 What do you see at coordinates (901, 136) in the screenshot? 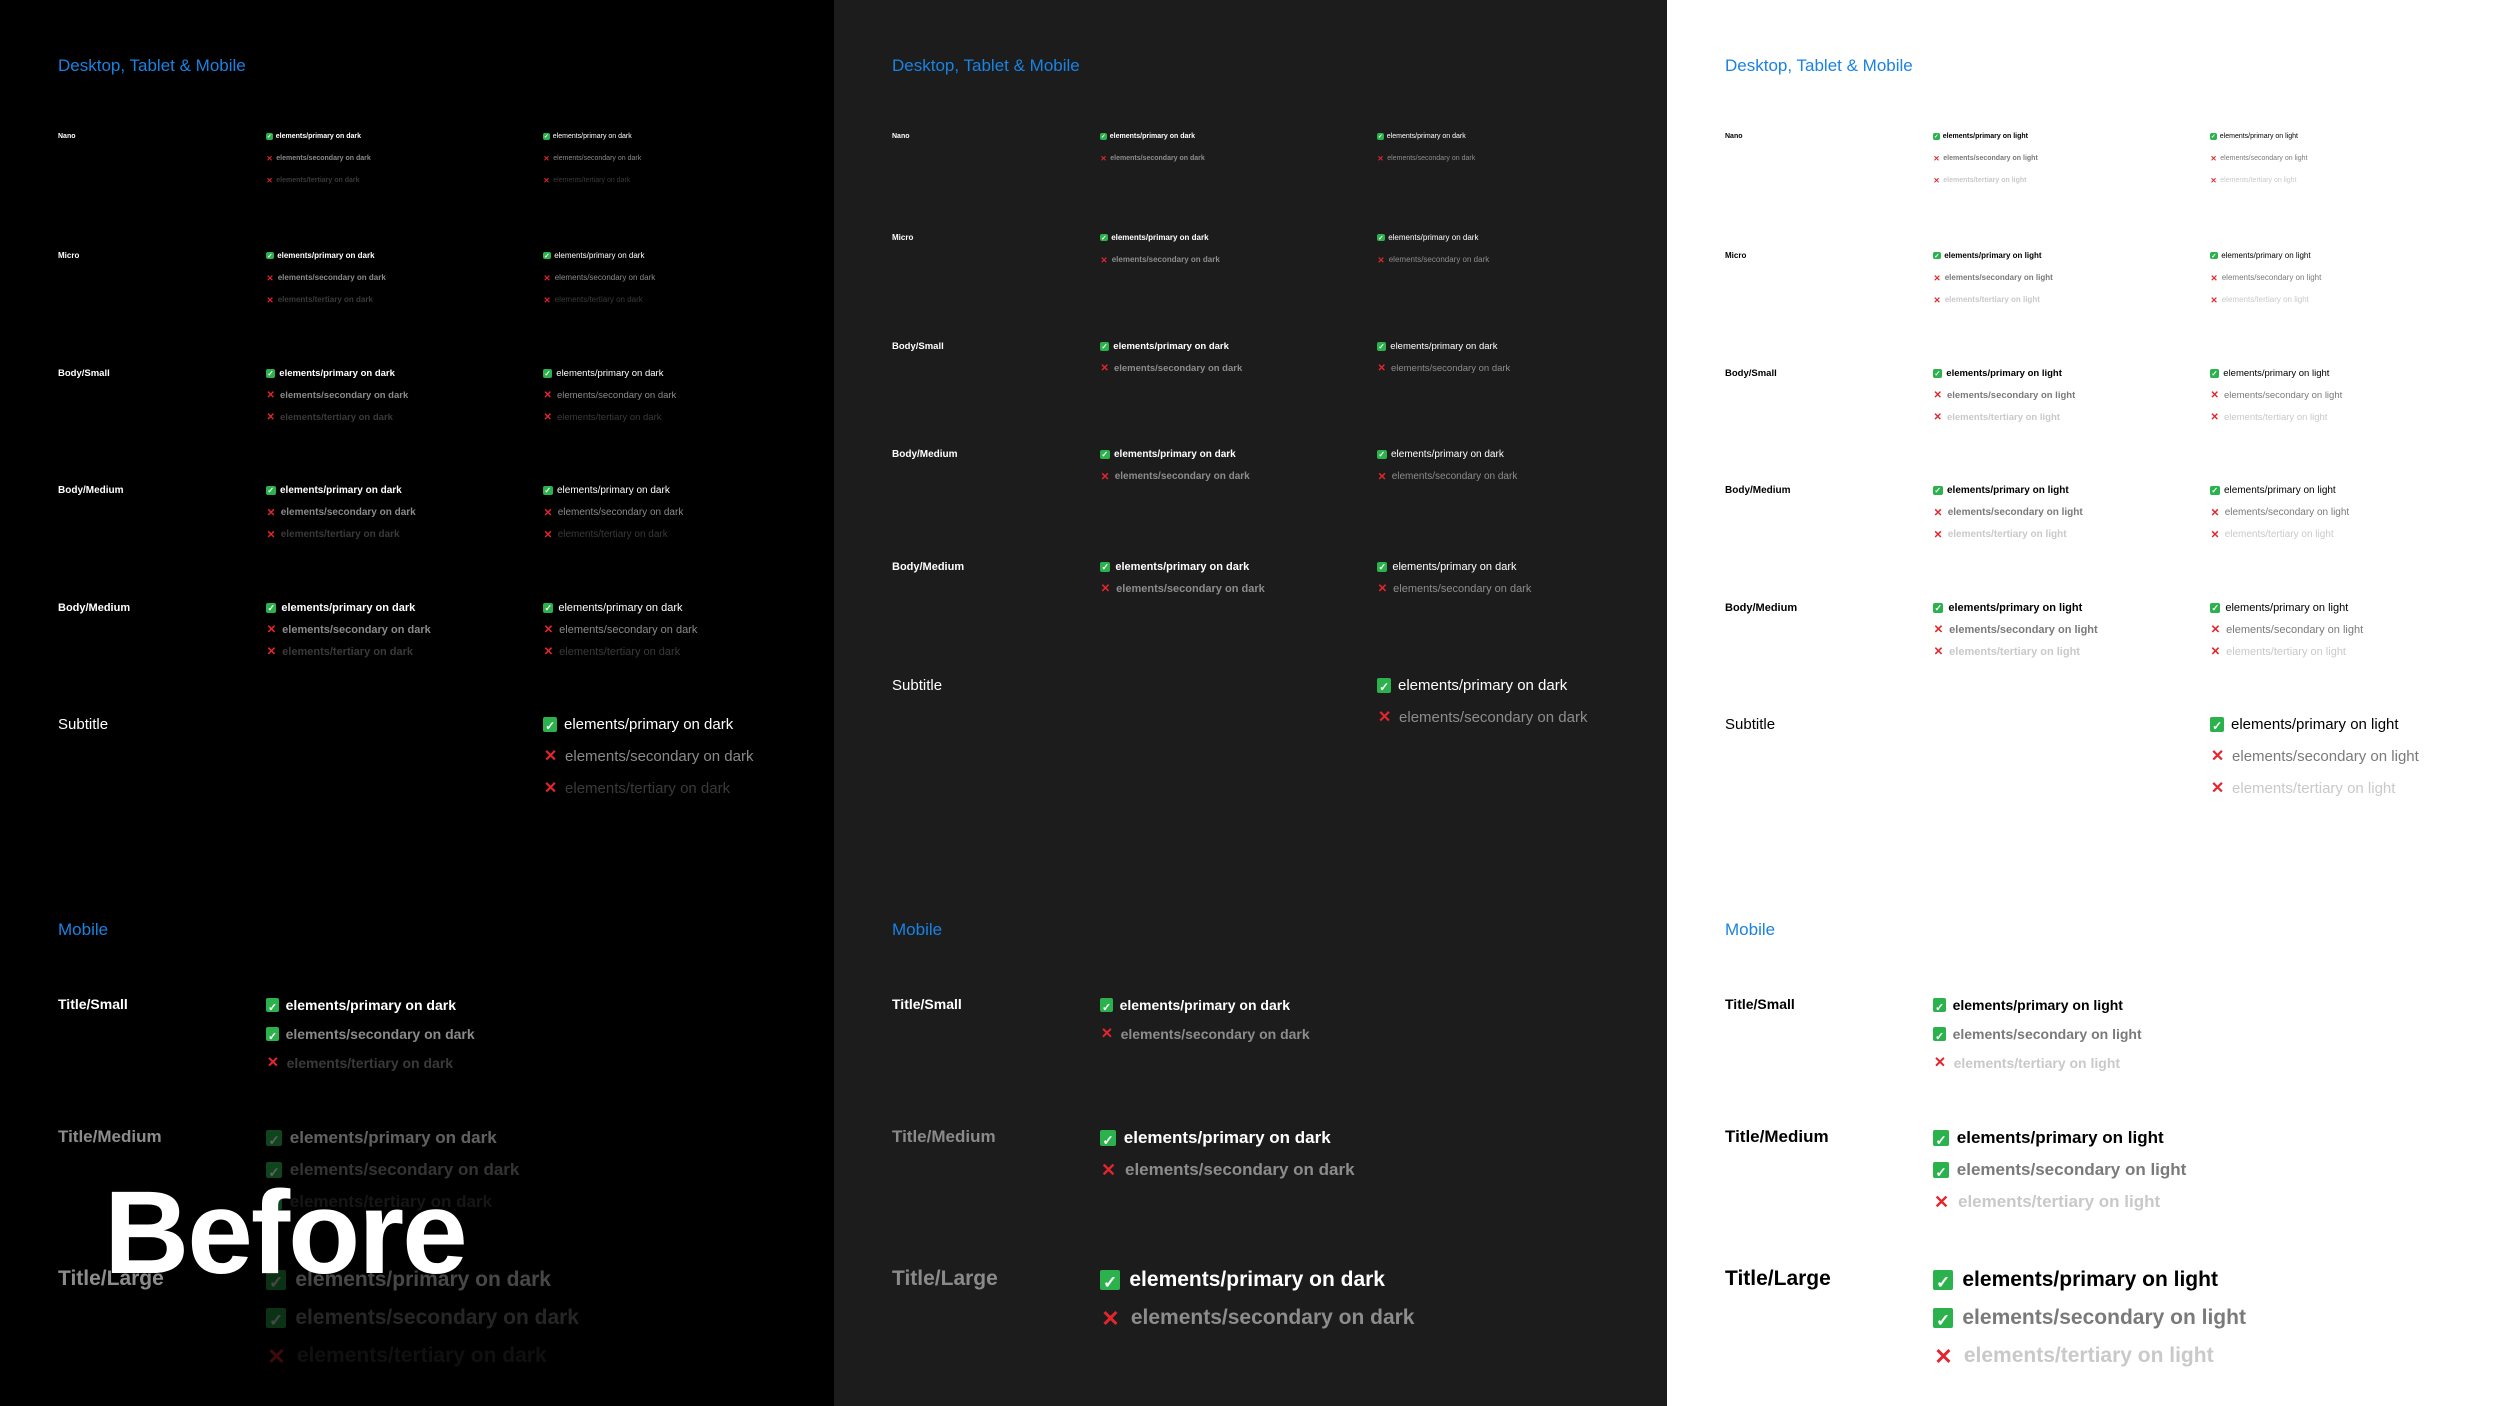
I see `row-label-nano: Nano` at bounding box center [901, 136].